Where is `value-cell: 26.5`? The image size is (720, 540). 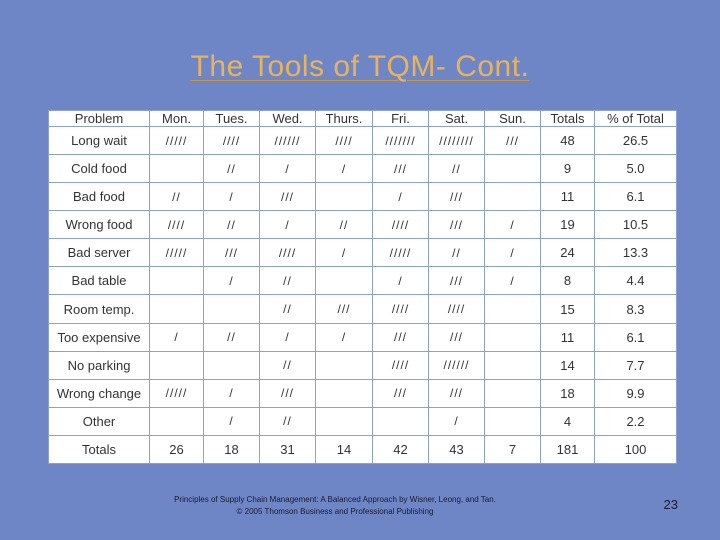
value-cell: 26.5 is located at coordinates (635, 140).